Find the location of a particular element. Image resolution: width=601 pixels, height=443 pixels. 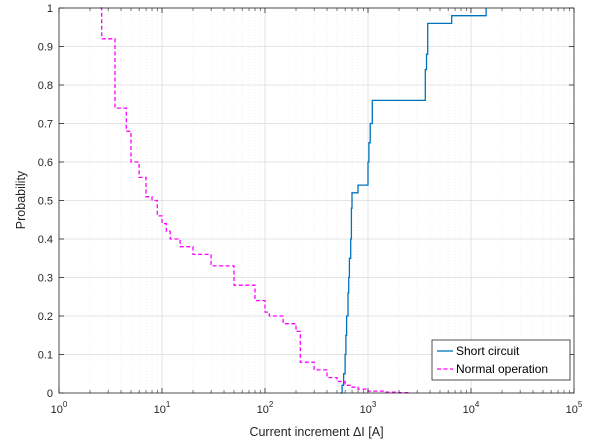

x-tick-label: 10¹ is located at coordinates (162, 408).